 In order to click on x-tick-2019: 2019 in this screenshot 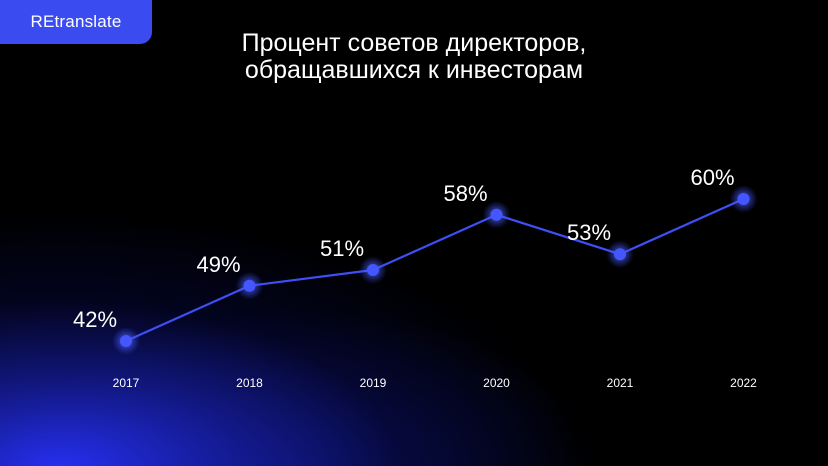, I will do `click(373, 383)`.